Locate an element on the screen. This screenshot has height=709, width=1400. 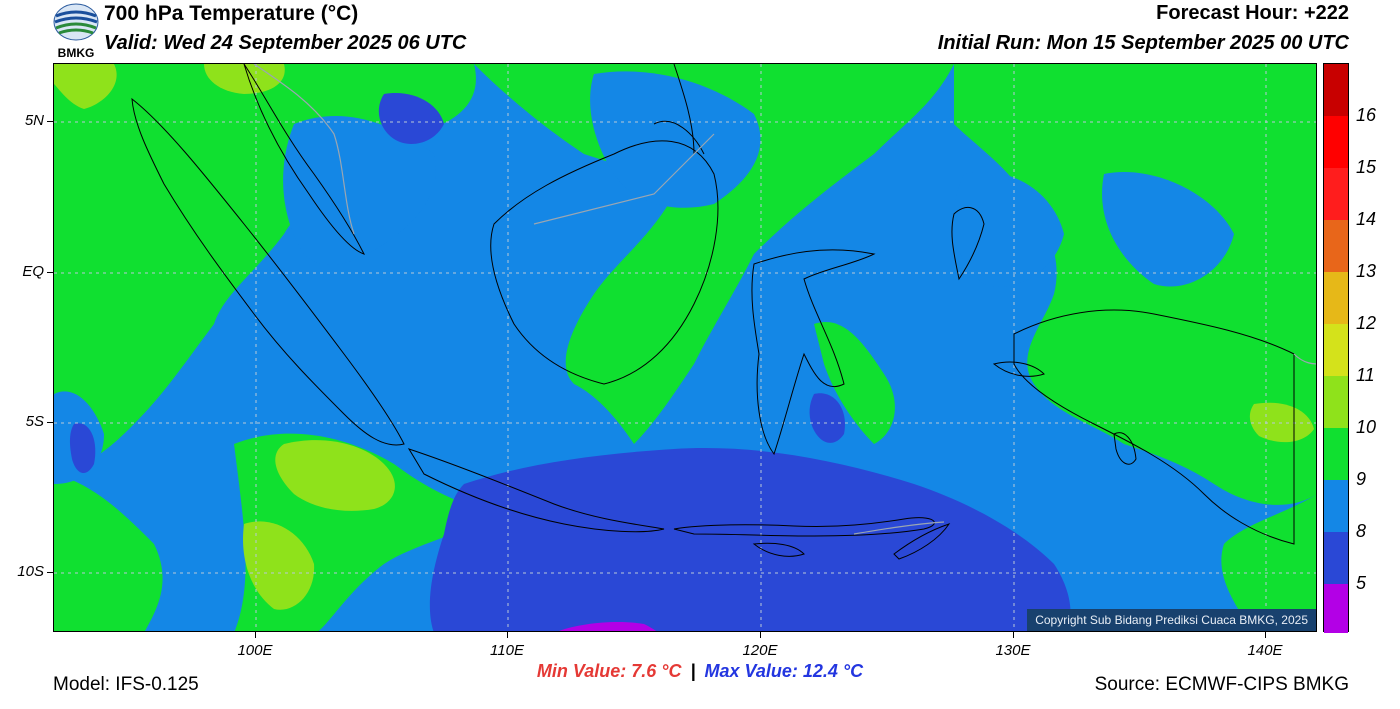
logo-text: BMKG is located at coordinates (76, 53).